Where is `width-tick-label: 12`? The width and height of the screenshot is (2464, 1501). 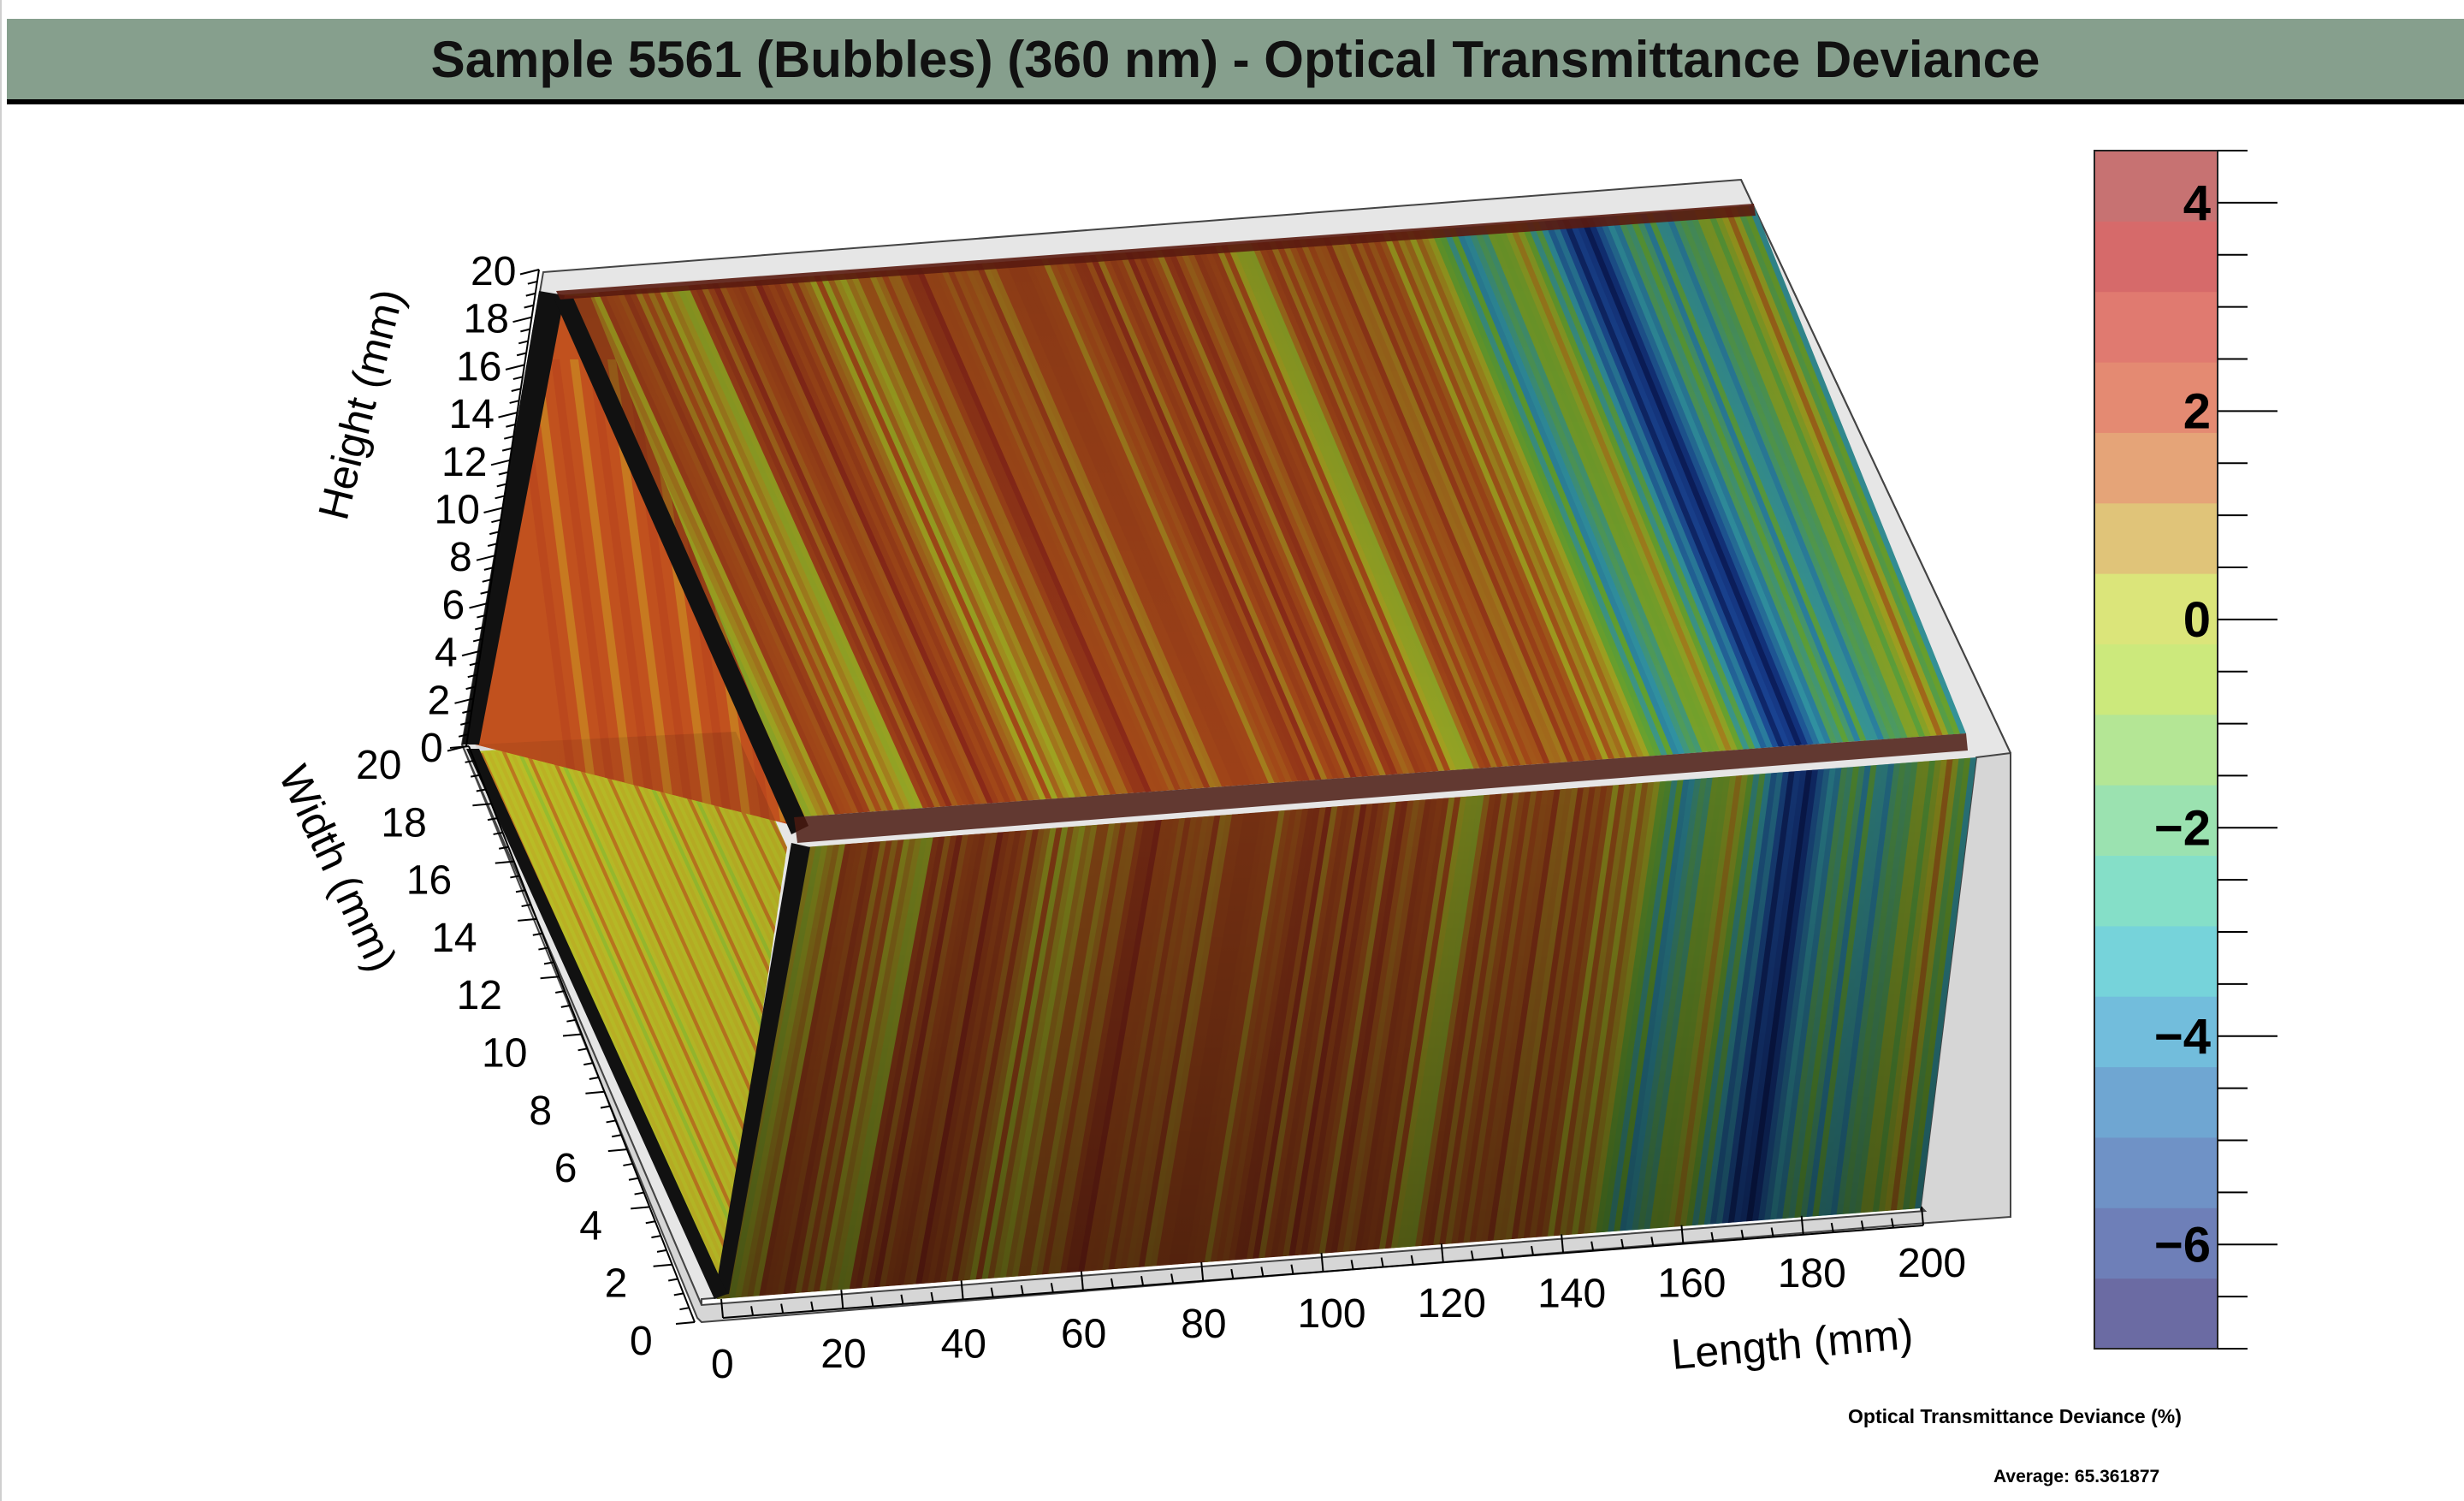 width-tick-label: 12 is located at coordinates (479, 996).